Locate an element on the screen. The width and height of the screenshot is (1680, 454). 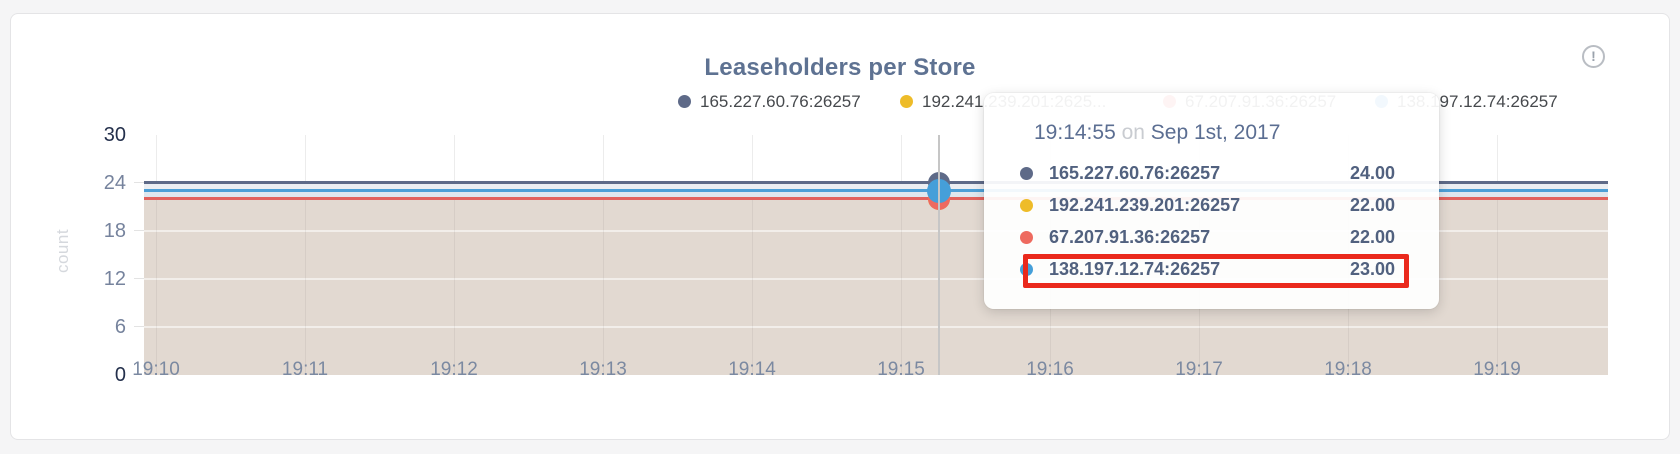
x-tick-label: 19:14 is located at coordinates (752, 369).